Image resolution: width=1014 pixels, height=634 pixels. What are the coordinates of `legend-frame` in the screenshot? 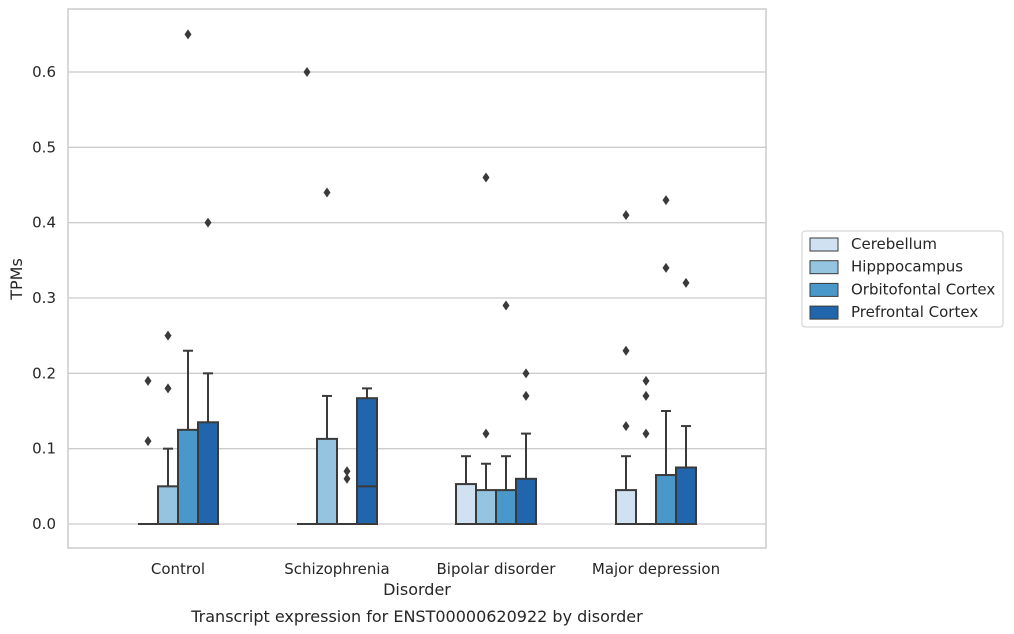 It's located at (902, 279).